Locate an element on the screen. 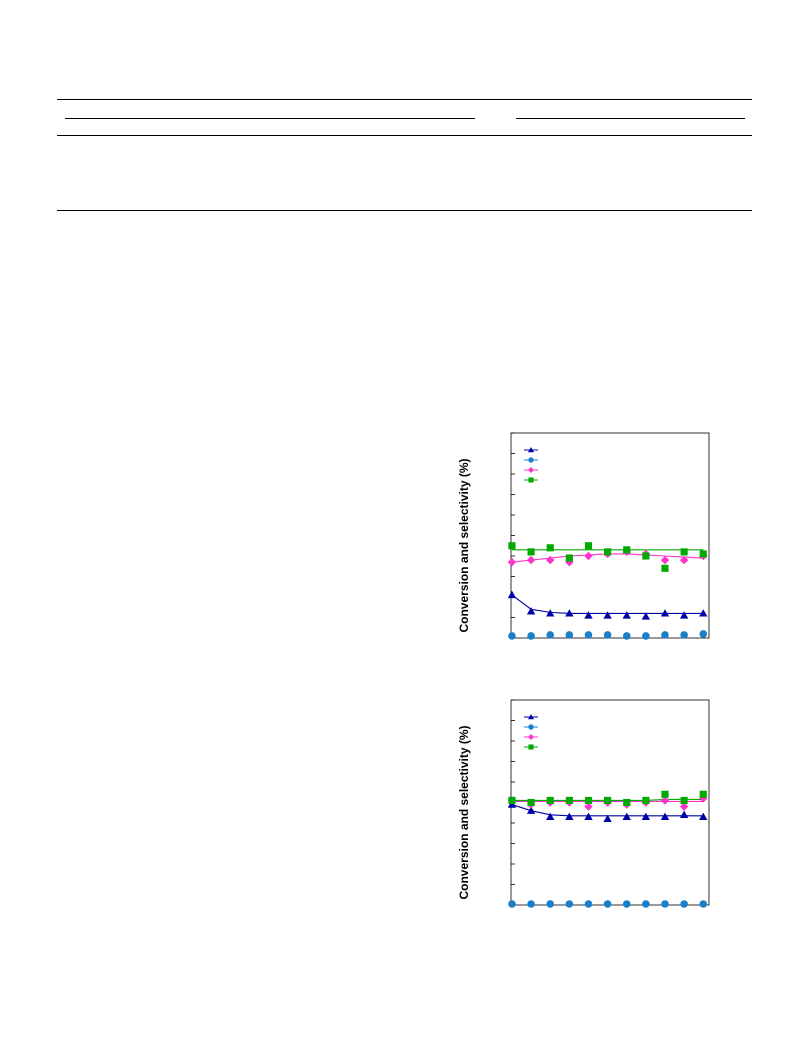 This screenshot has width=793, height=1057. plot-frame is located at coordinates (610, 535).